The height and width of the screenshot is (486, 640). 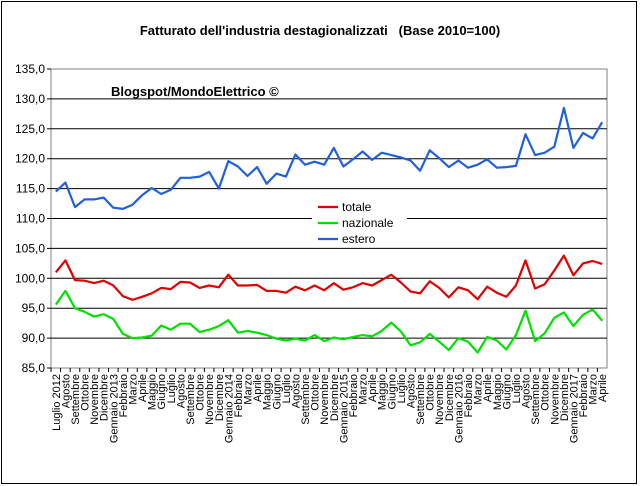 What do you see at coordinates (57, 402) in the screenshot?
I see `x-tick-label: Luglio 2012` at bounding box center [57, 402].